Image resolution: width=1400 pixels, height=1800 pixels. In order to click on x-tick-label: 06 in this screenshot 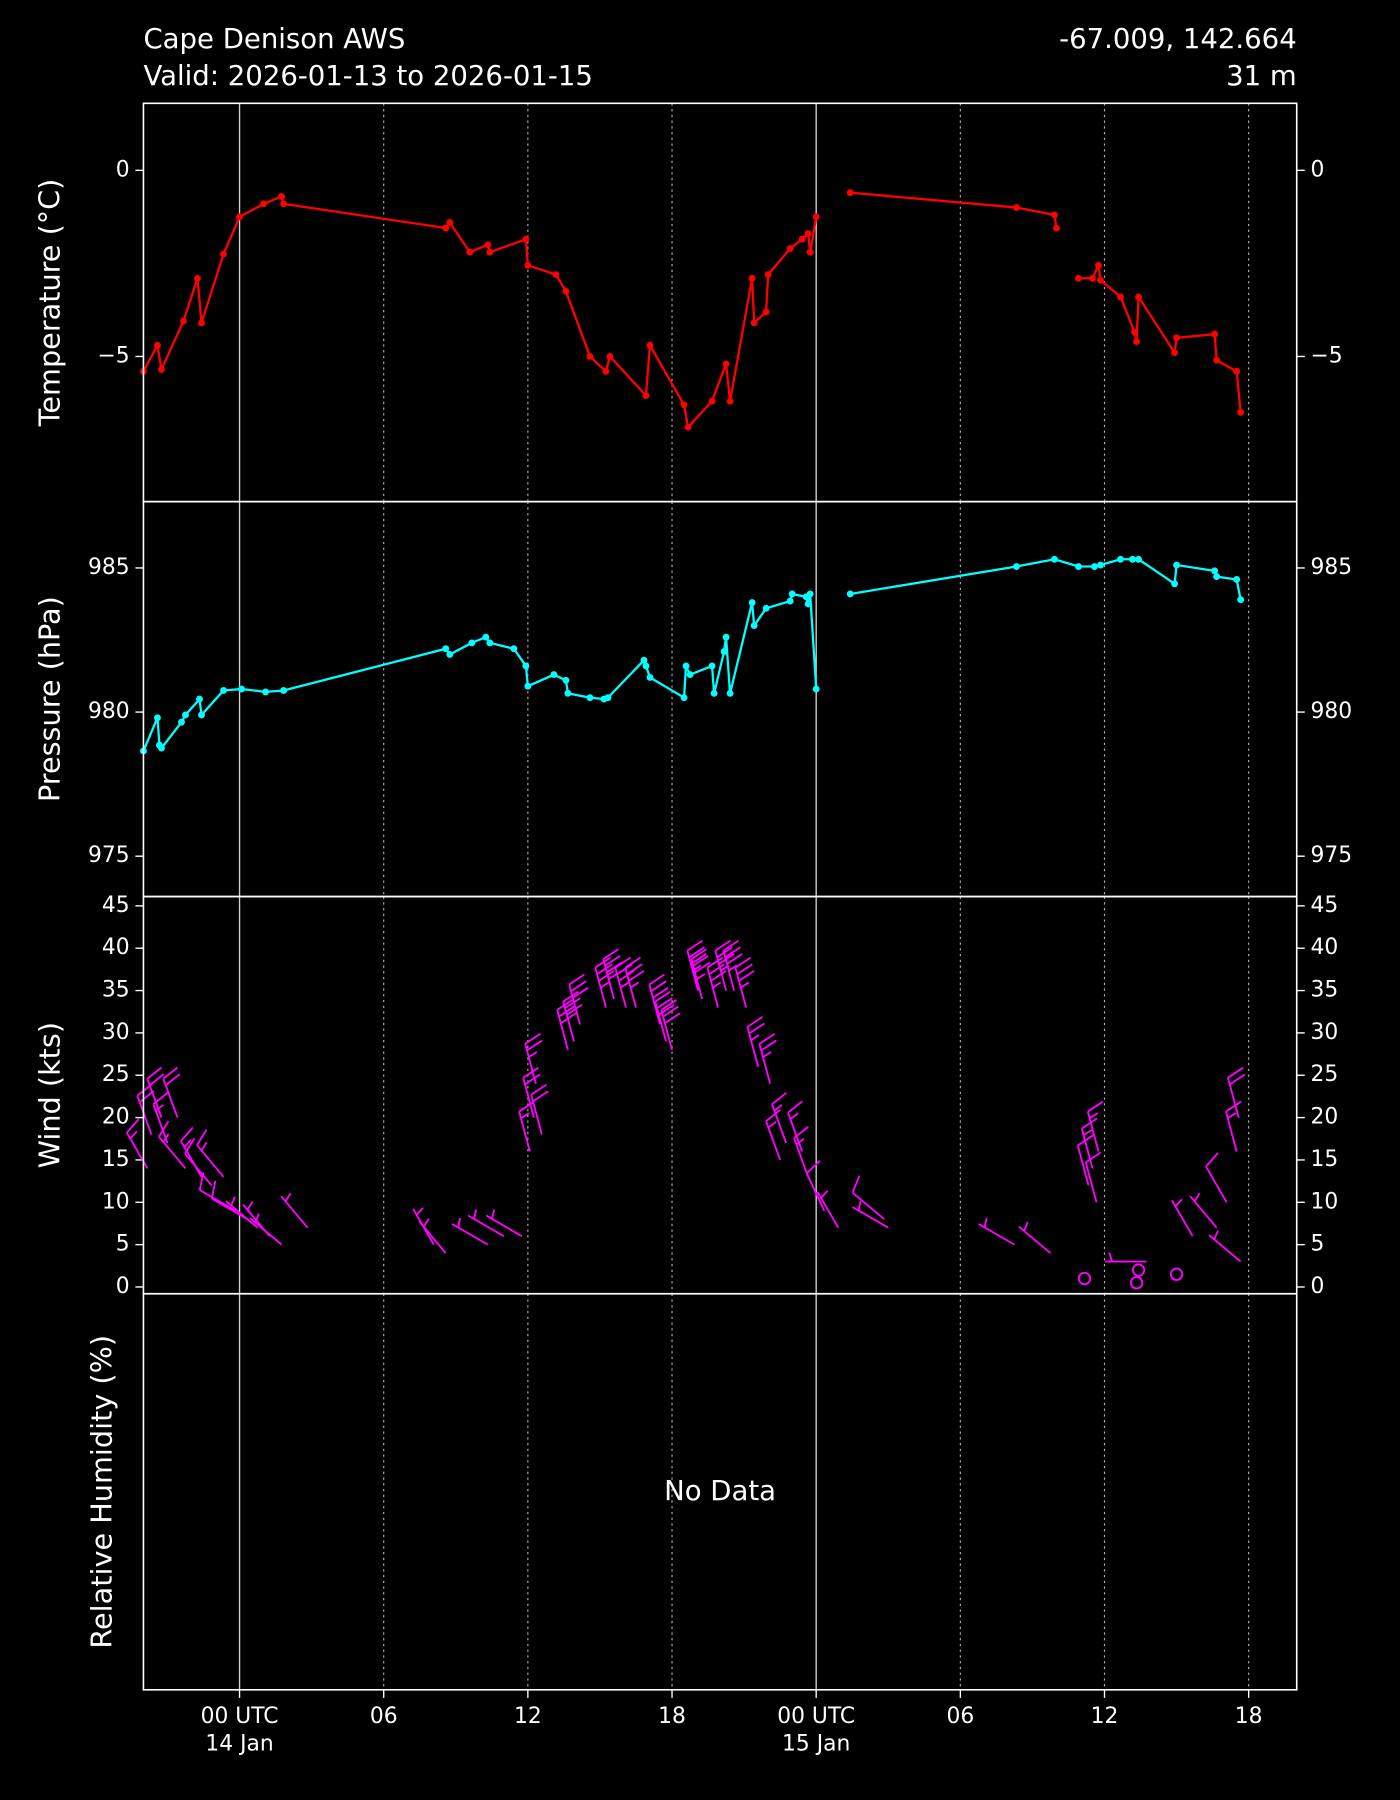, I will do `click(960, 1716)`.